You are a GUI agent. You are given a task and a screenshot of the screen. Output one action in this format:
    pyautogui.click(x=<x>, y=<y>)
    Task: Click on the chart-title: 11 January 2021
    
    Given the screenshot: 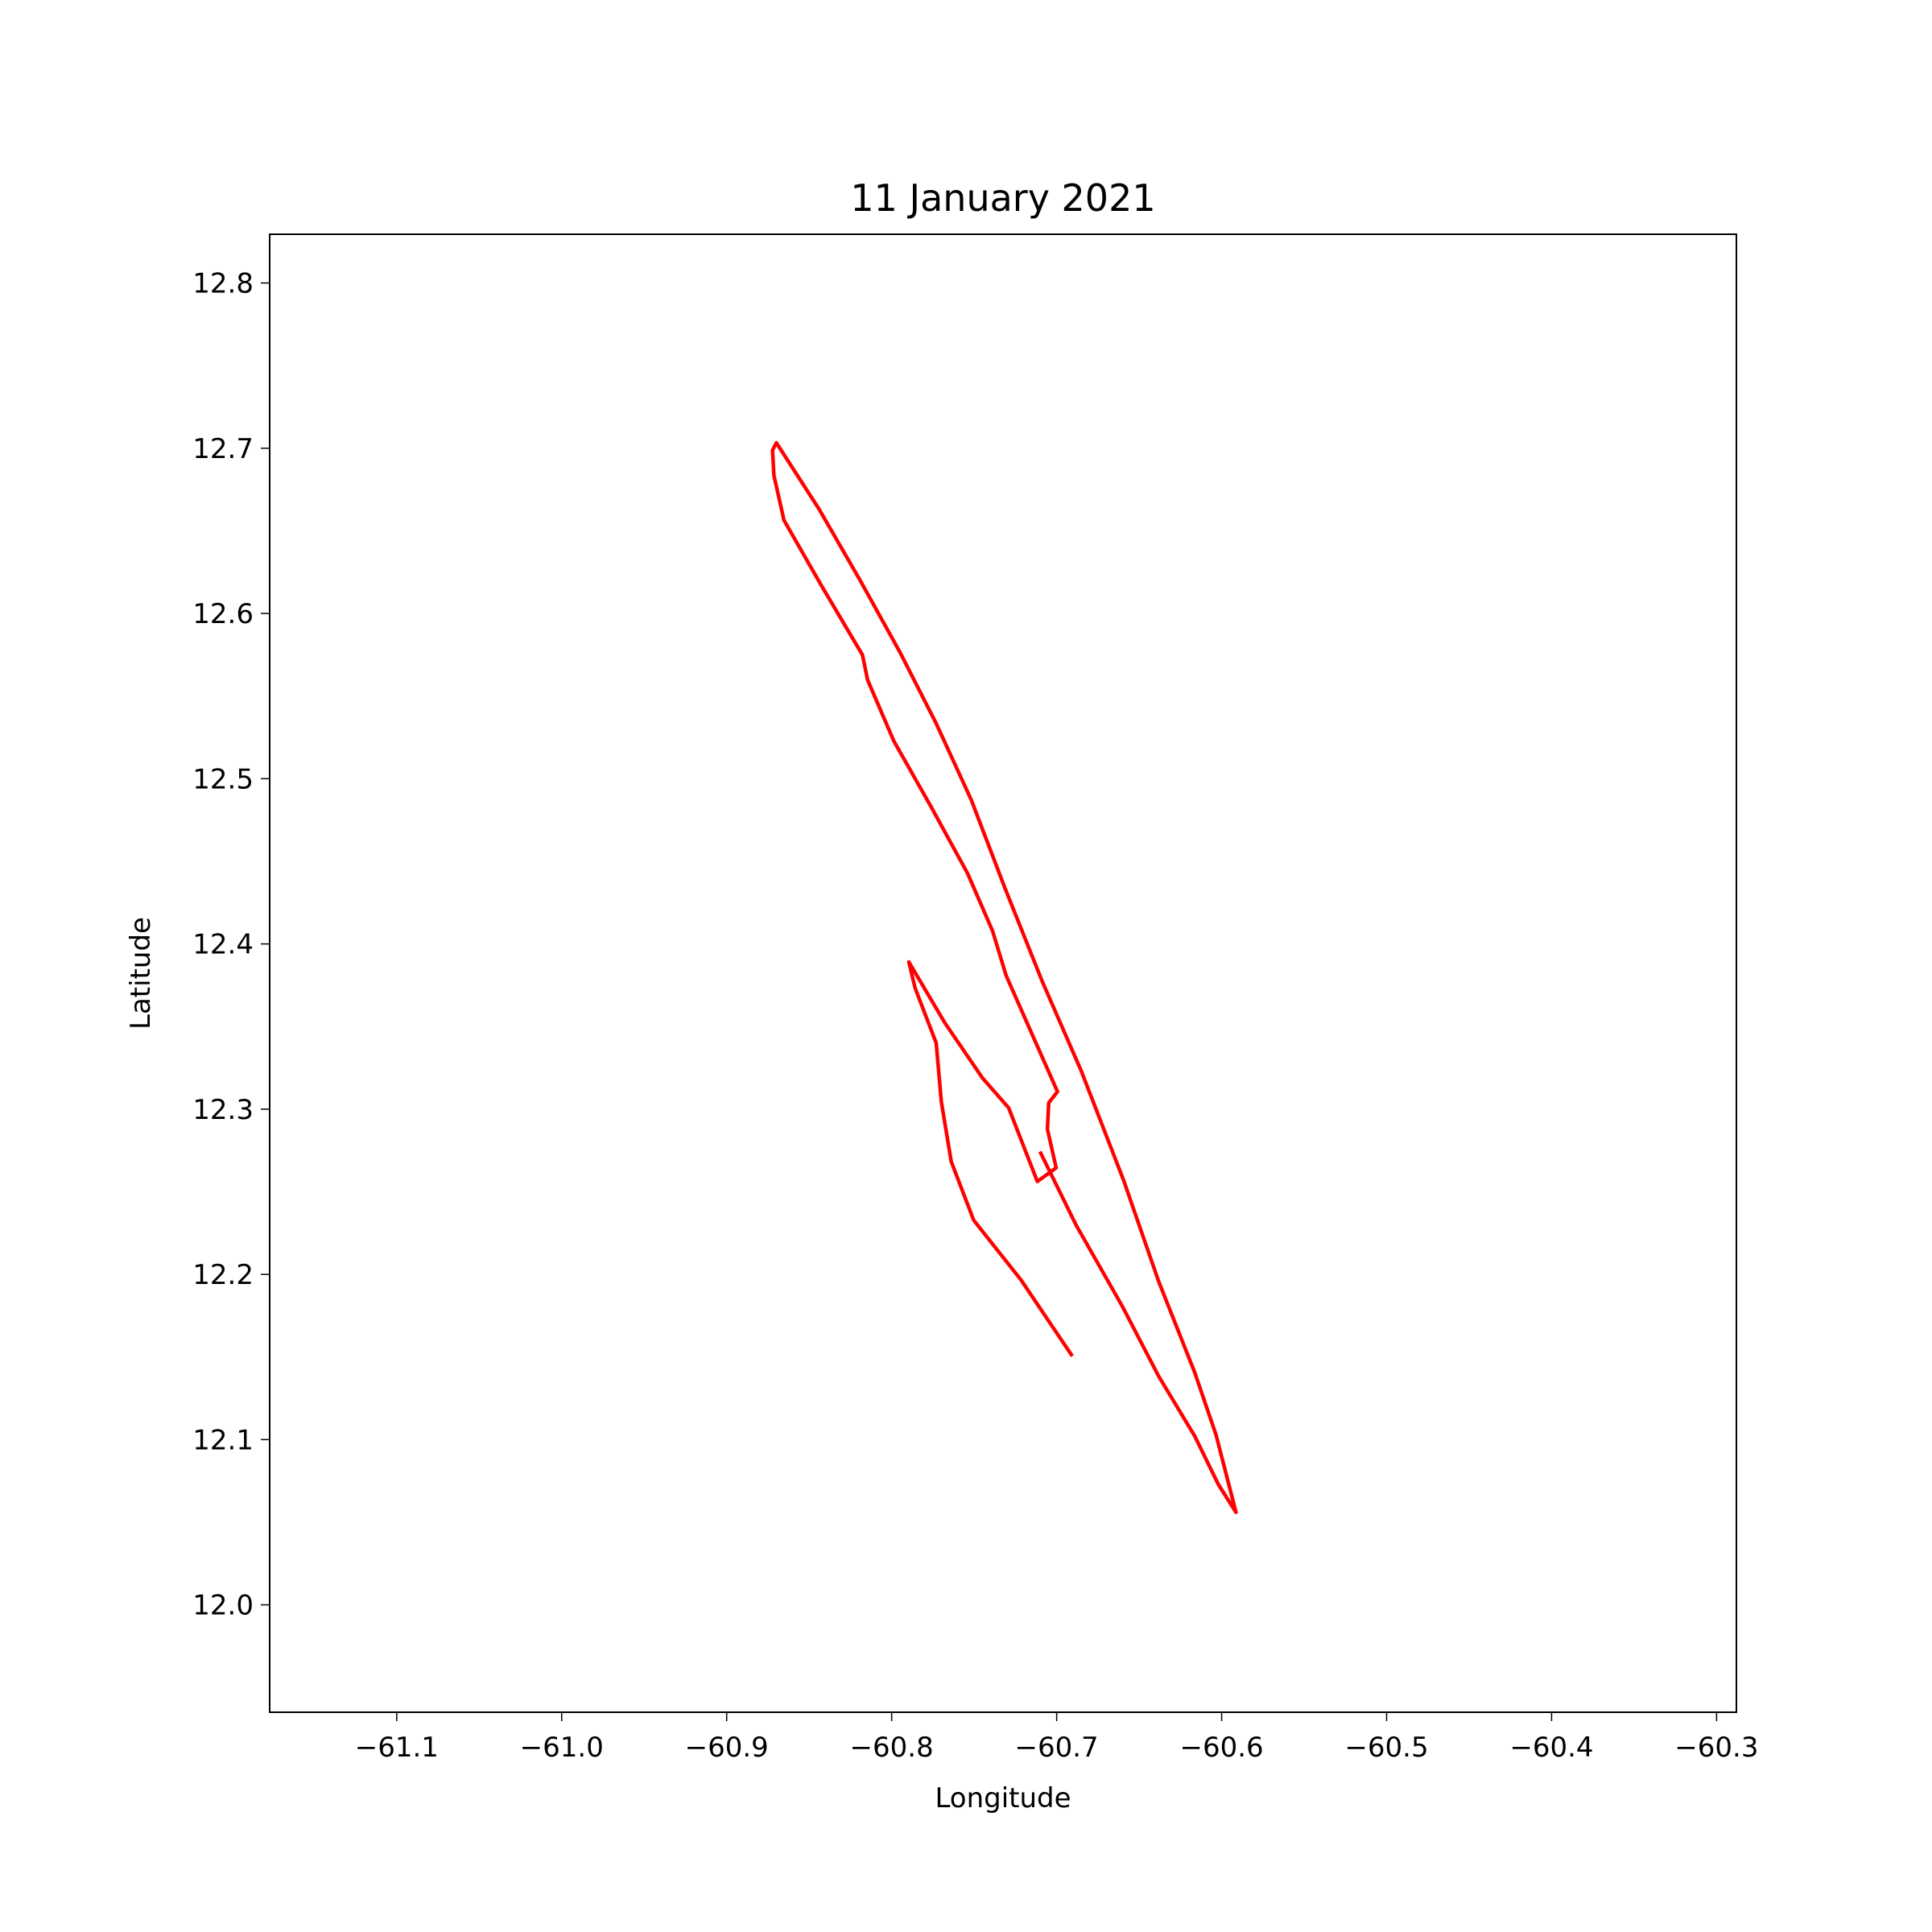 What is the action you would take?
    pyautogui.click(x=1002, y=198)
    